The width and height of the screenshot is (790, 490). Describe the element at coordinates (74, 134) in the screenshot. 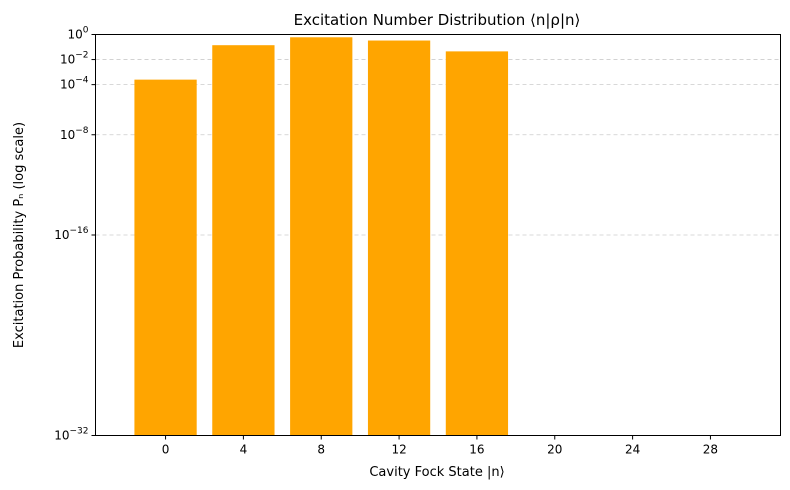

I see `y-tick-label-2: 10⁻⁸` at that location.